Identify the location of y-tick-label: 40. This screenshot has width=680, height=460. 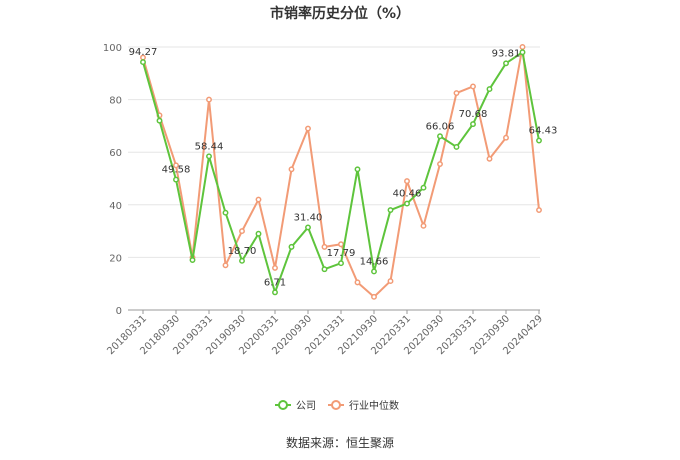
(115, 206).